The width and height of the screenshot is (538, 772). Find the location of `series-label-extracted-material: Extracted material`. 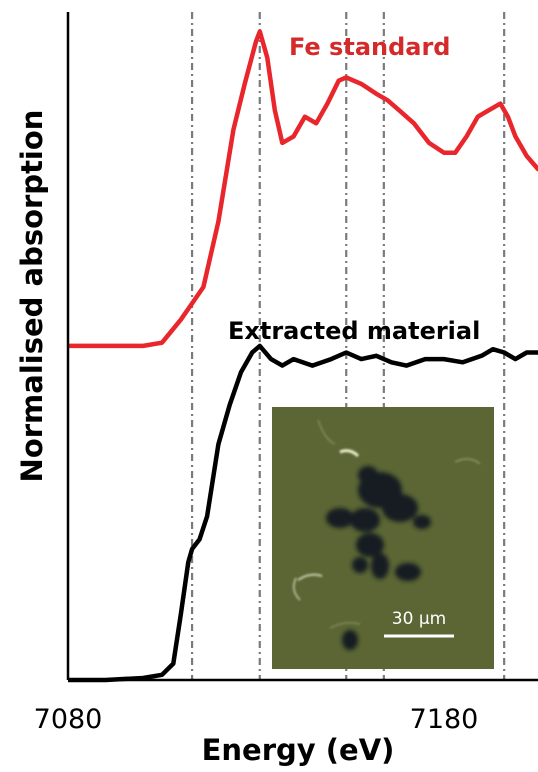

series-label-extracted-material: Extracted material is located at coordinates (354, 331).